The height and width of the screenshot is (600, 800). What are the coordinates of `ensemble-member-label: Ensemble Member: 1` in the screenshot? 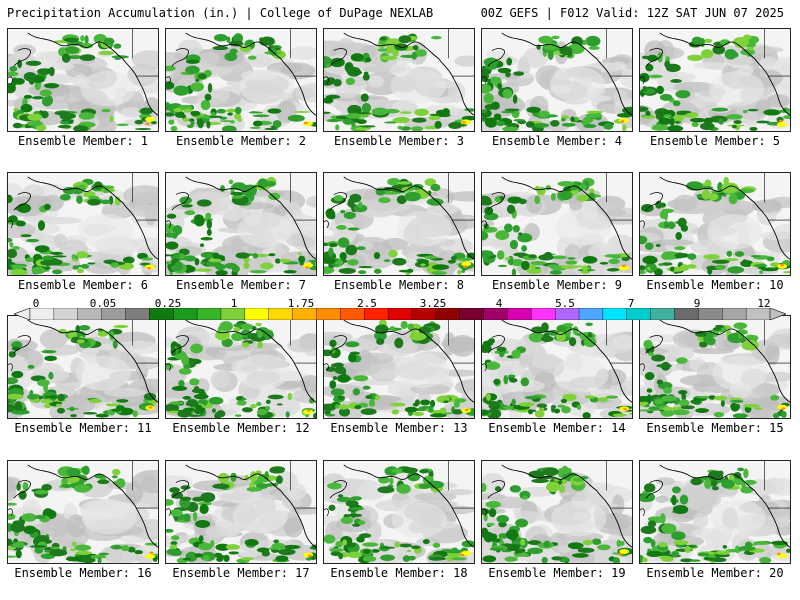 It's located at (83, 141).